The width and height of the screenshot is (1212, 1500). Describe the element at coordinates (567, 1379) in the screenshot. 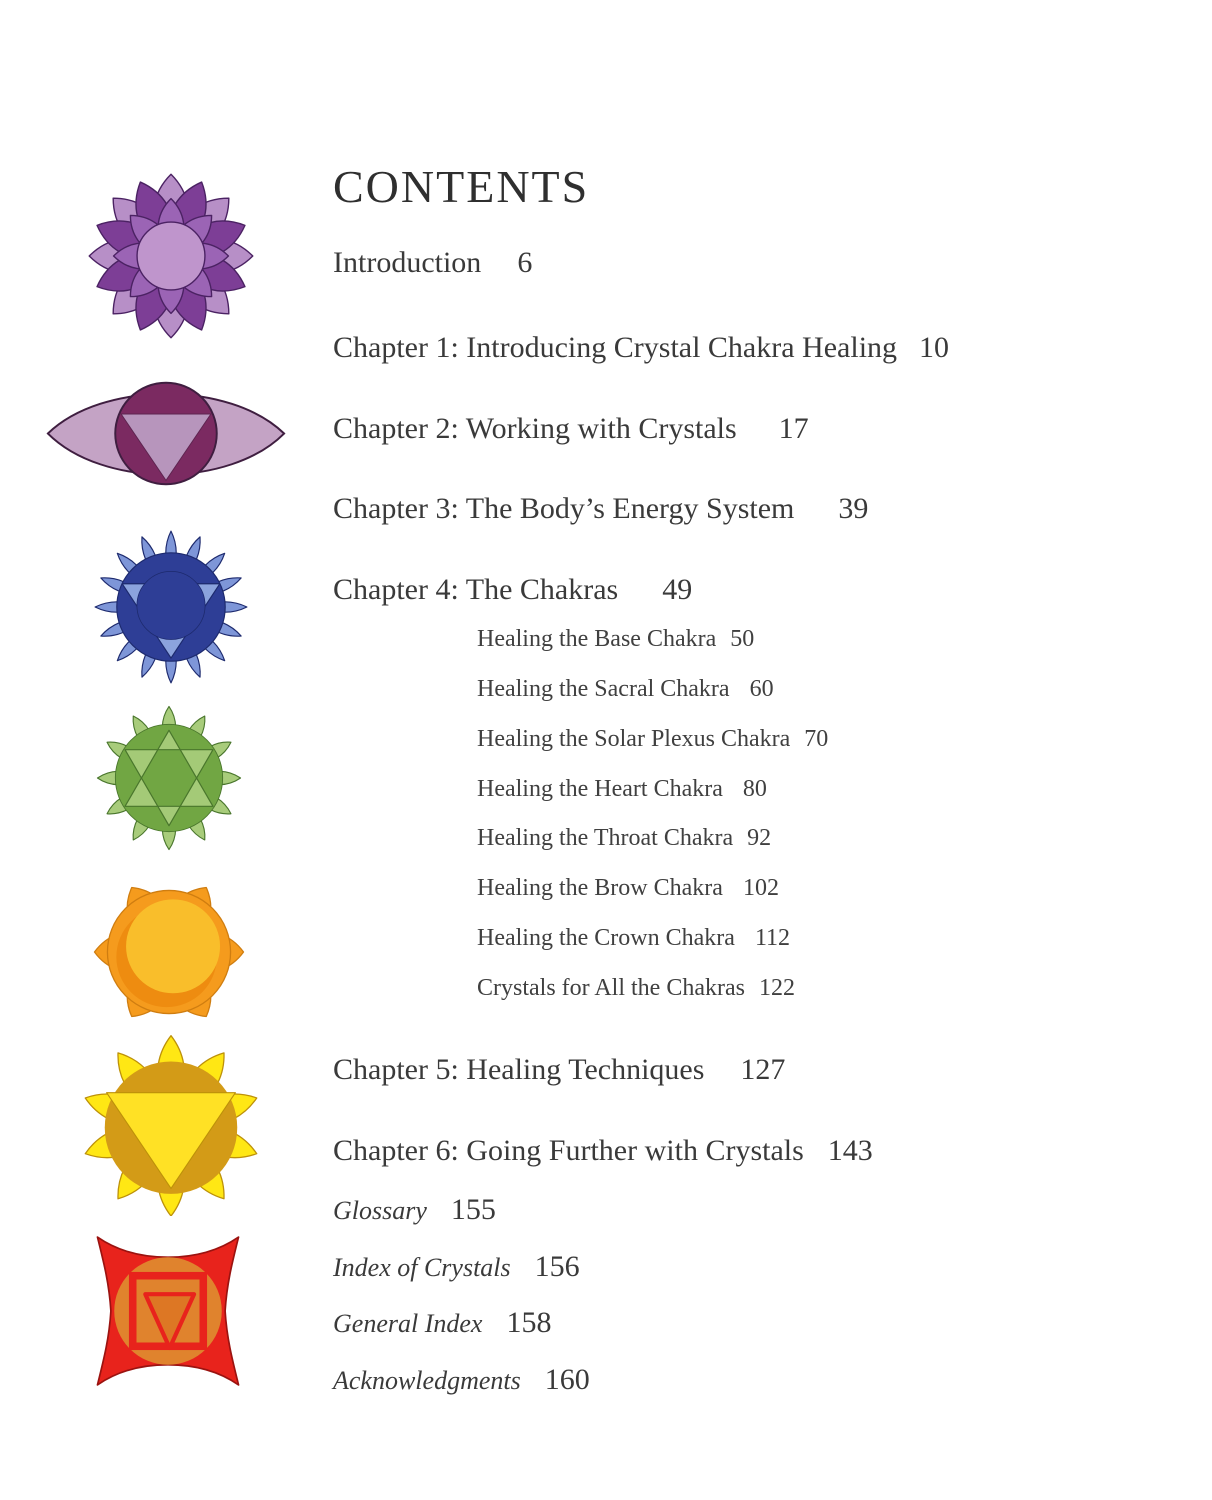

I see `toc-entry-page-number: 160` at that location.